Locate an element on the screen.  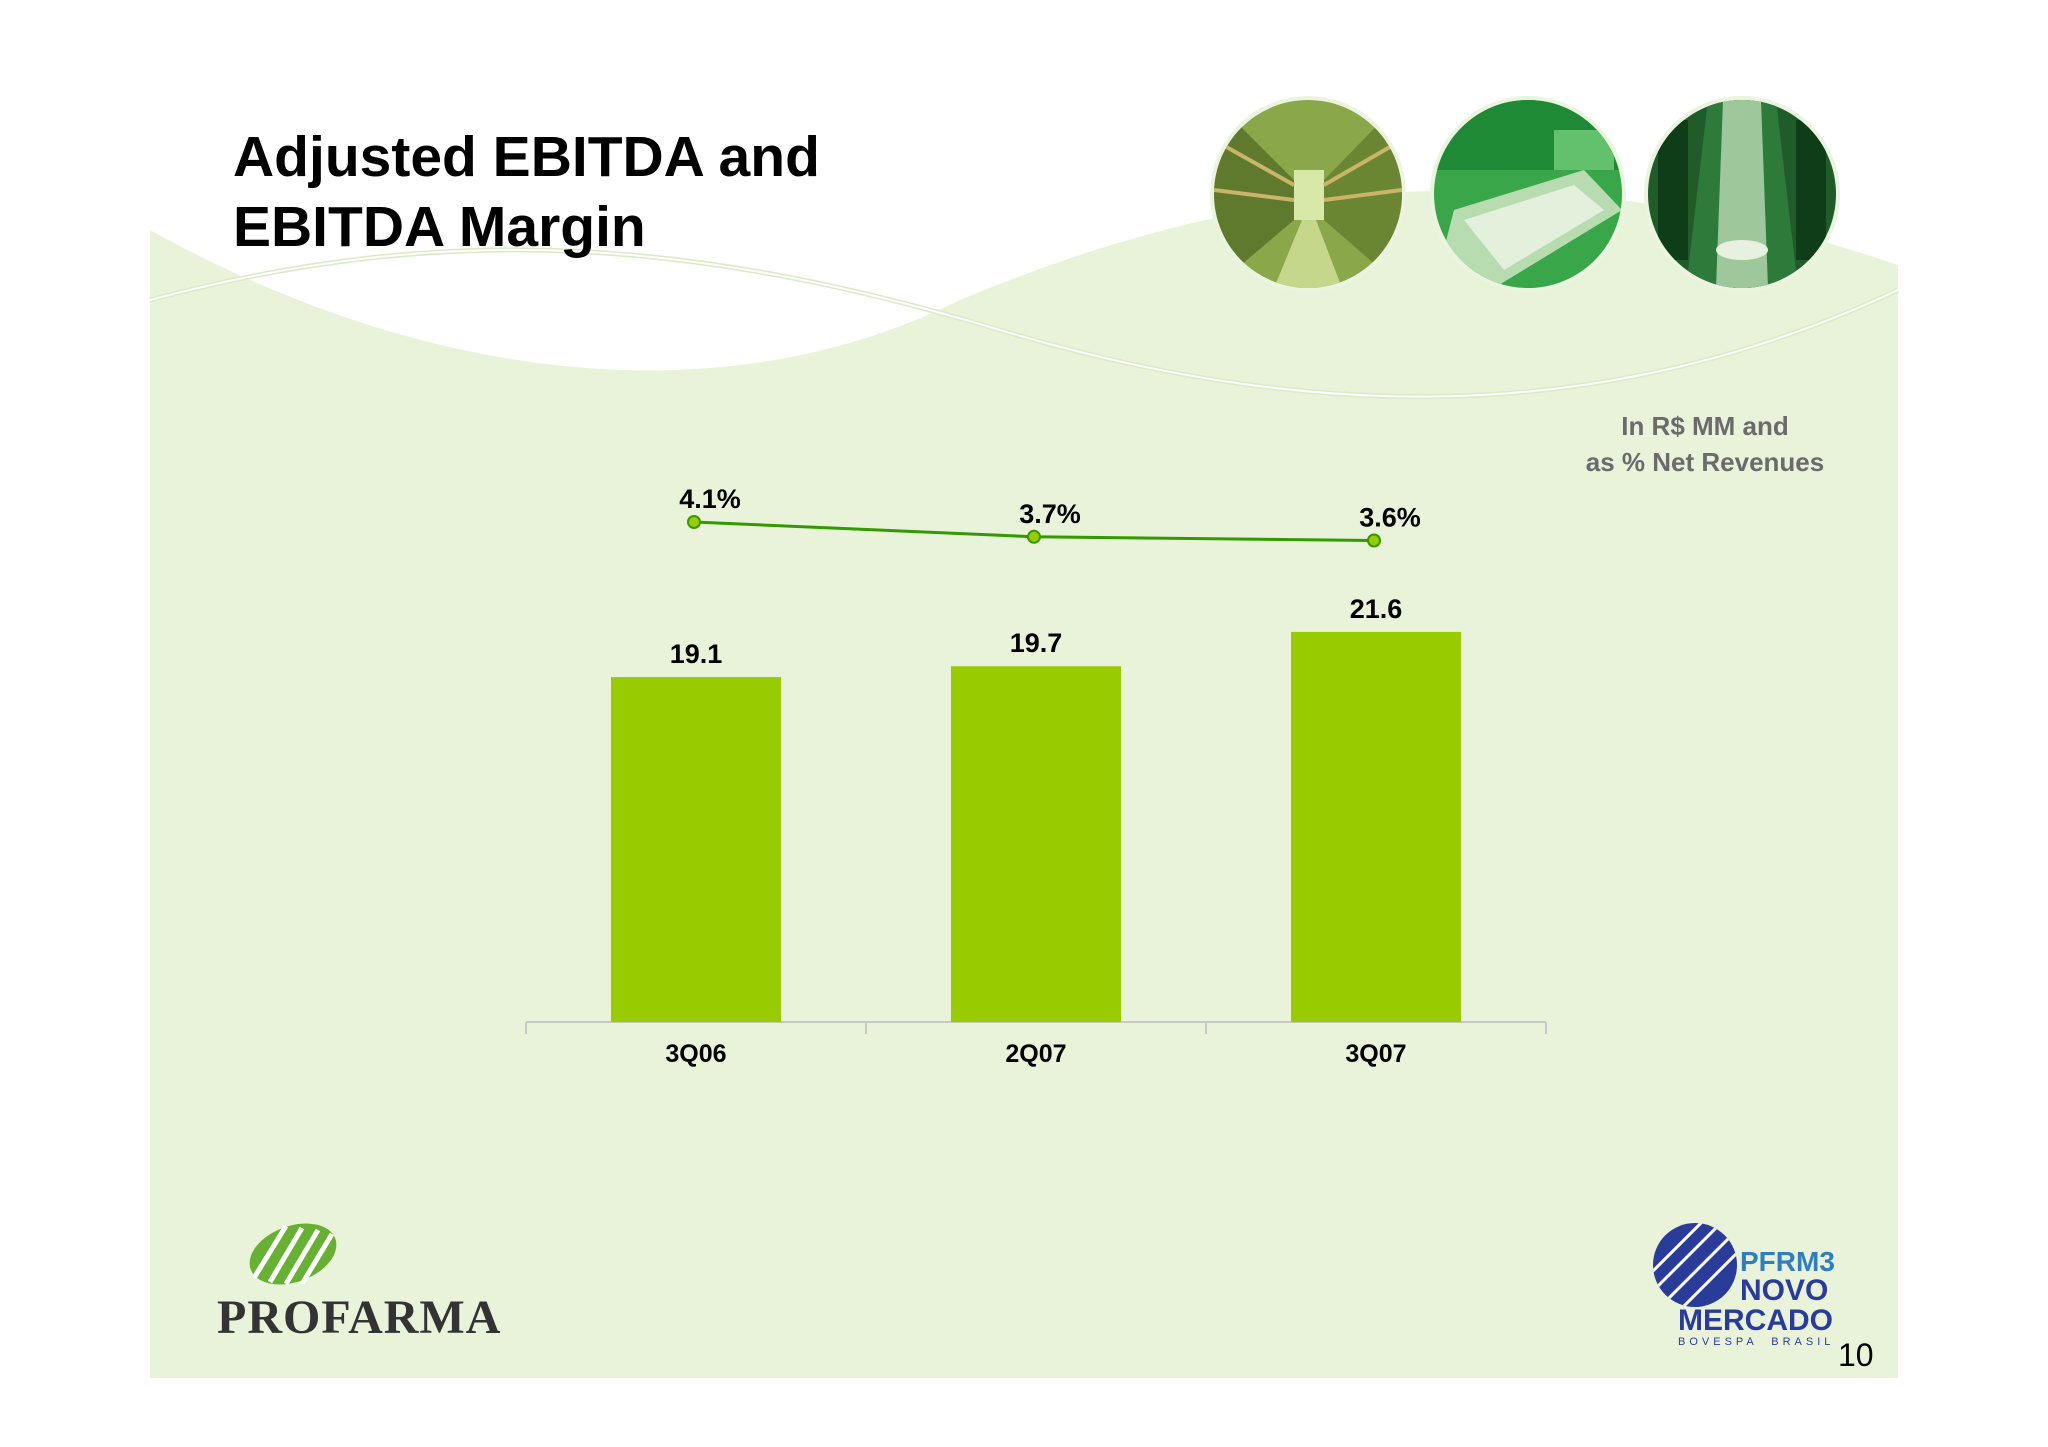
unit-line-1: In R$ MM and is located at coordinates (1705, 426).